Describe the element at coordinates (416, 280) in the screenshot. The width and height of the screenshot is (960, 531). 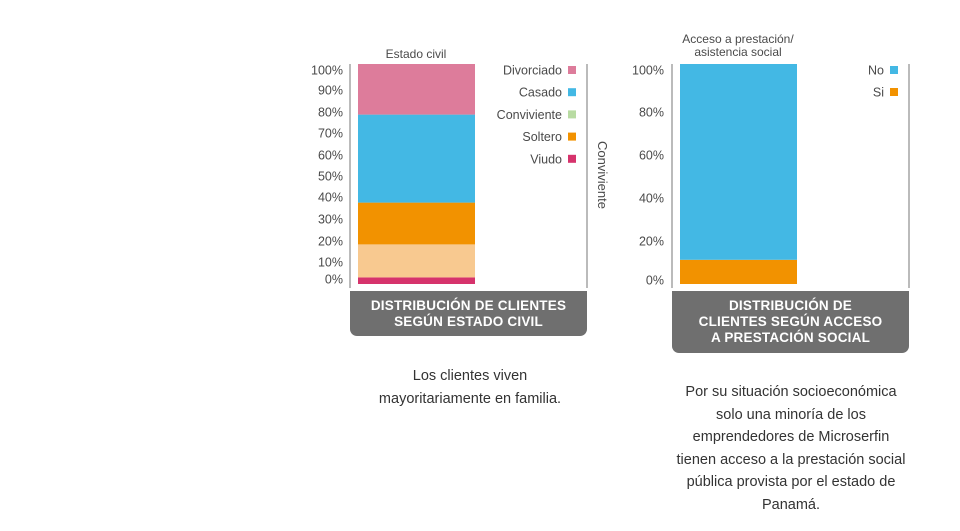
I see `bar-segment-viudo` at that location.